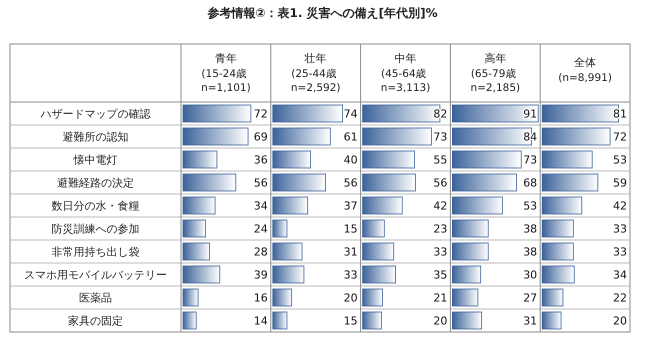 Image resolution: width=645 pixels, height=337 pixels. What do you see at coordinates (261, 114) in the screenshot?
I see `data-label: 72` at bounding box center [261, 114].